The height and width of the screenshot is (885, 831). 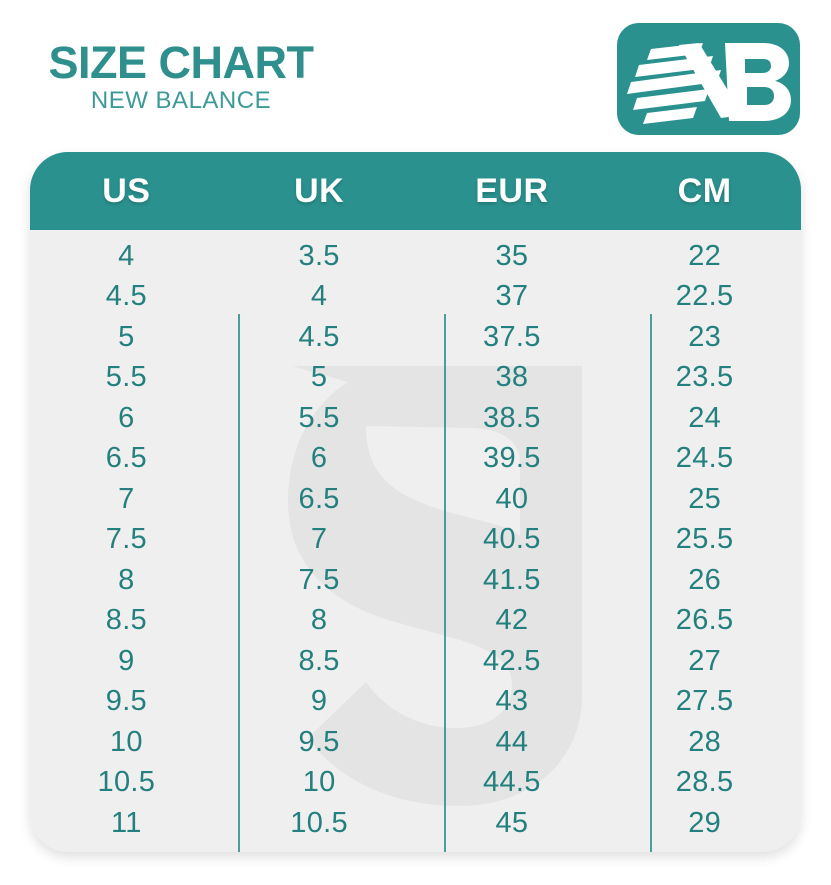 I want to click on cell-eur: 45, so click(x=512, y=822).